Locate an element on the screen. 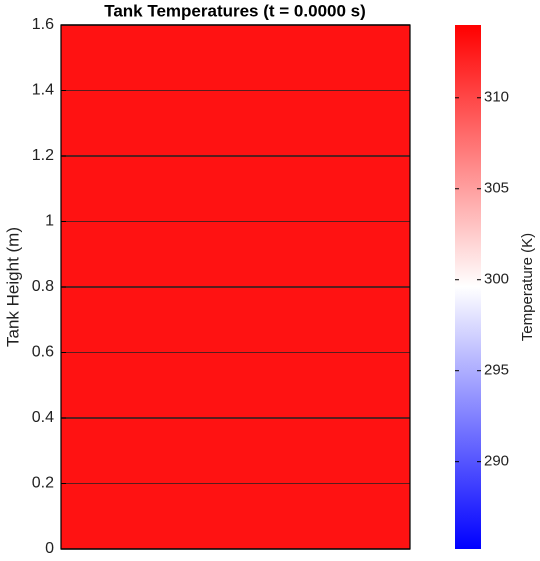 The width and height of the screenshot is (540, 561). y-tick-label: 1.4 is located at coordinates (43, 90).